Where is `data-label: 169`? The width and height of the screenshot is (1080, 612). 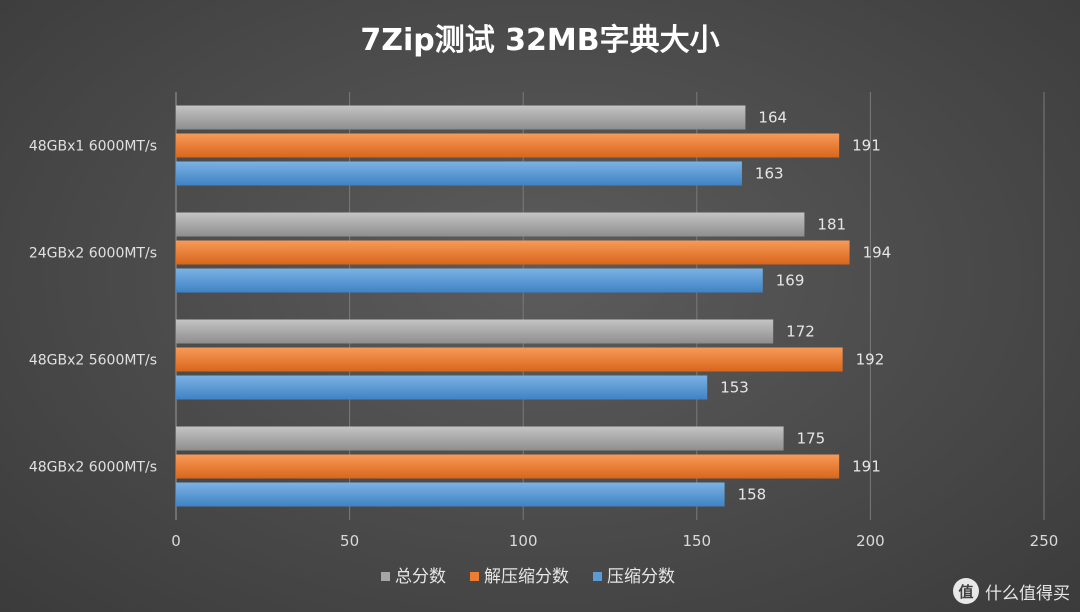 data-label: 169 is located at coordinates (790, 281).